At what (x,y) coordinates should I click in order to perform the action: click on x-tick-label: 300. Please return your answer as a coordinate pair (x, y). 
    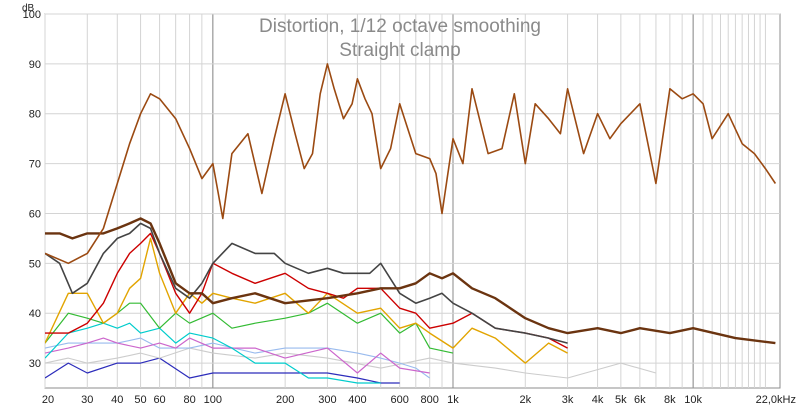
    Looking at the image, I should click on (327, 400).